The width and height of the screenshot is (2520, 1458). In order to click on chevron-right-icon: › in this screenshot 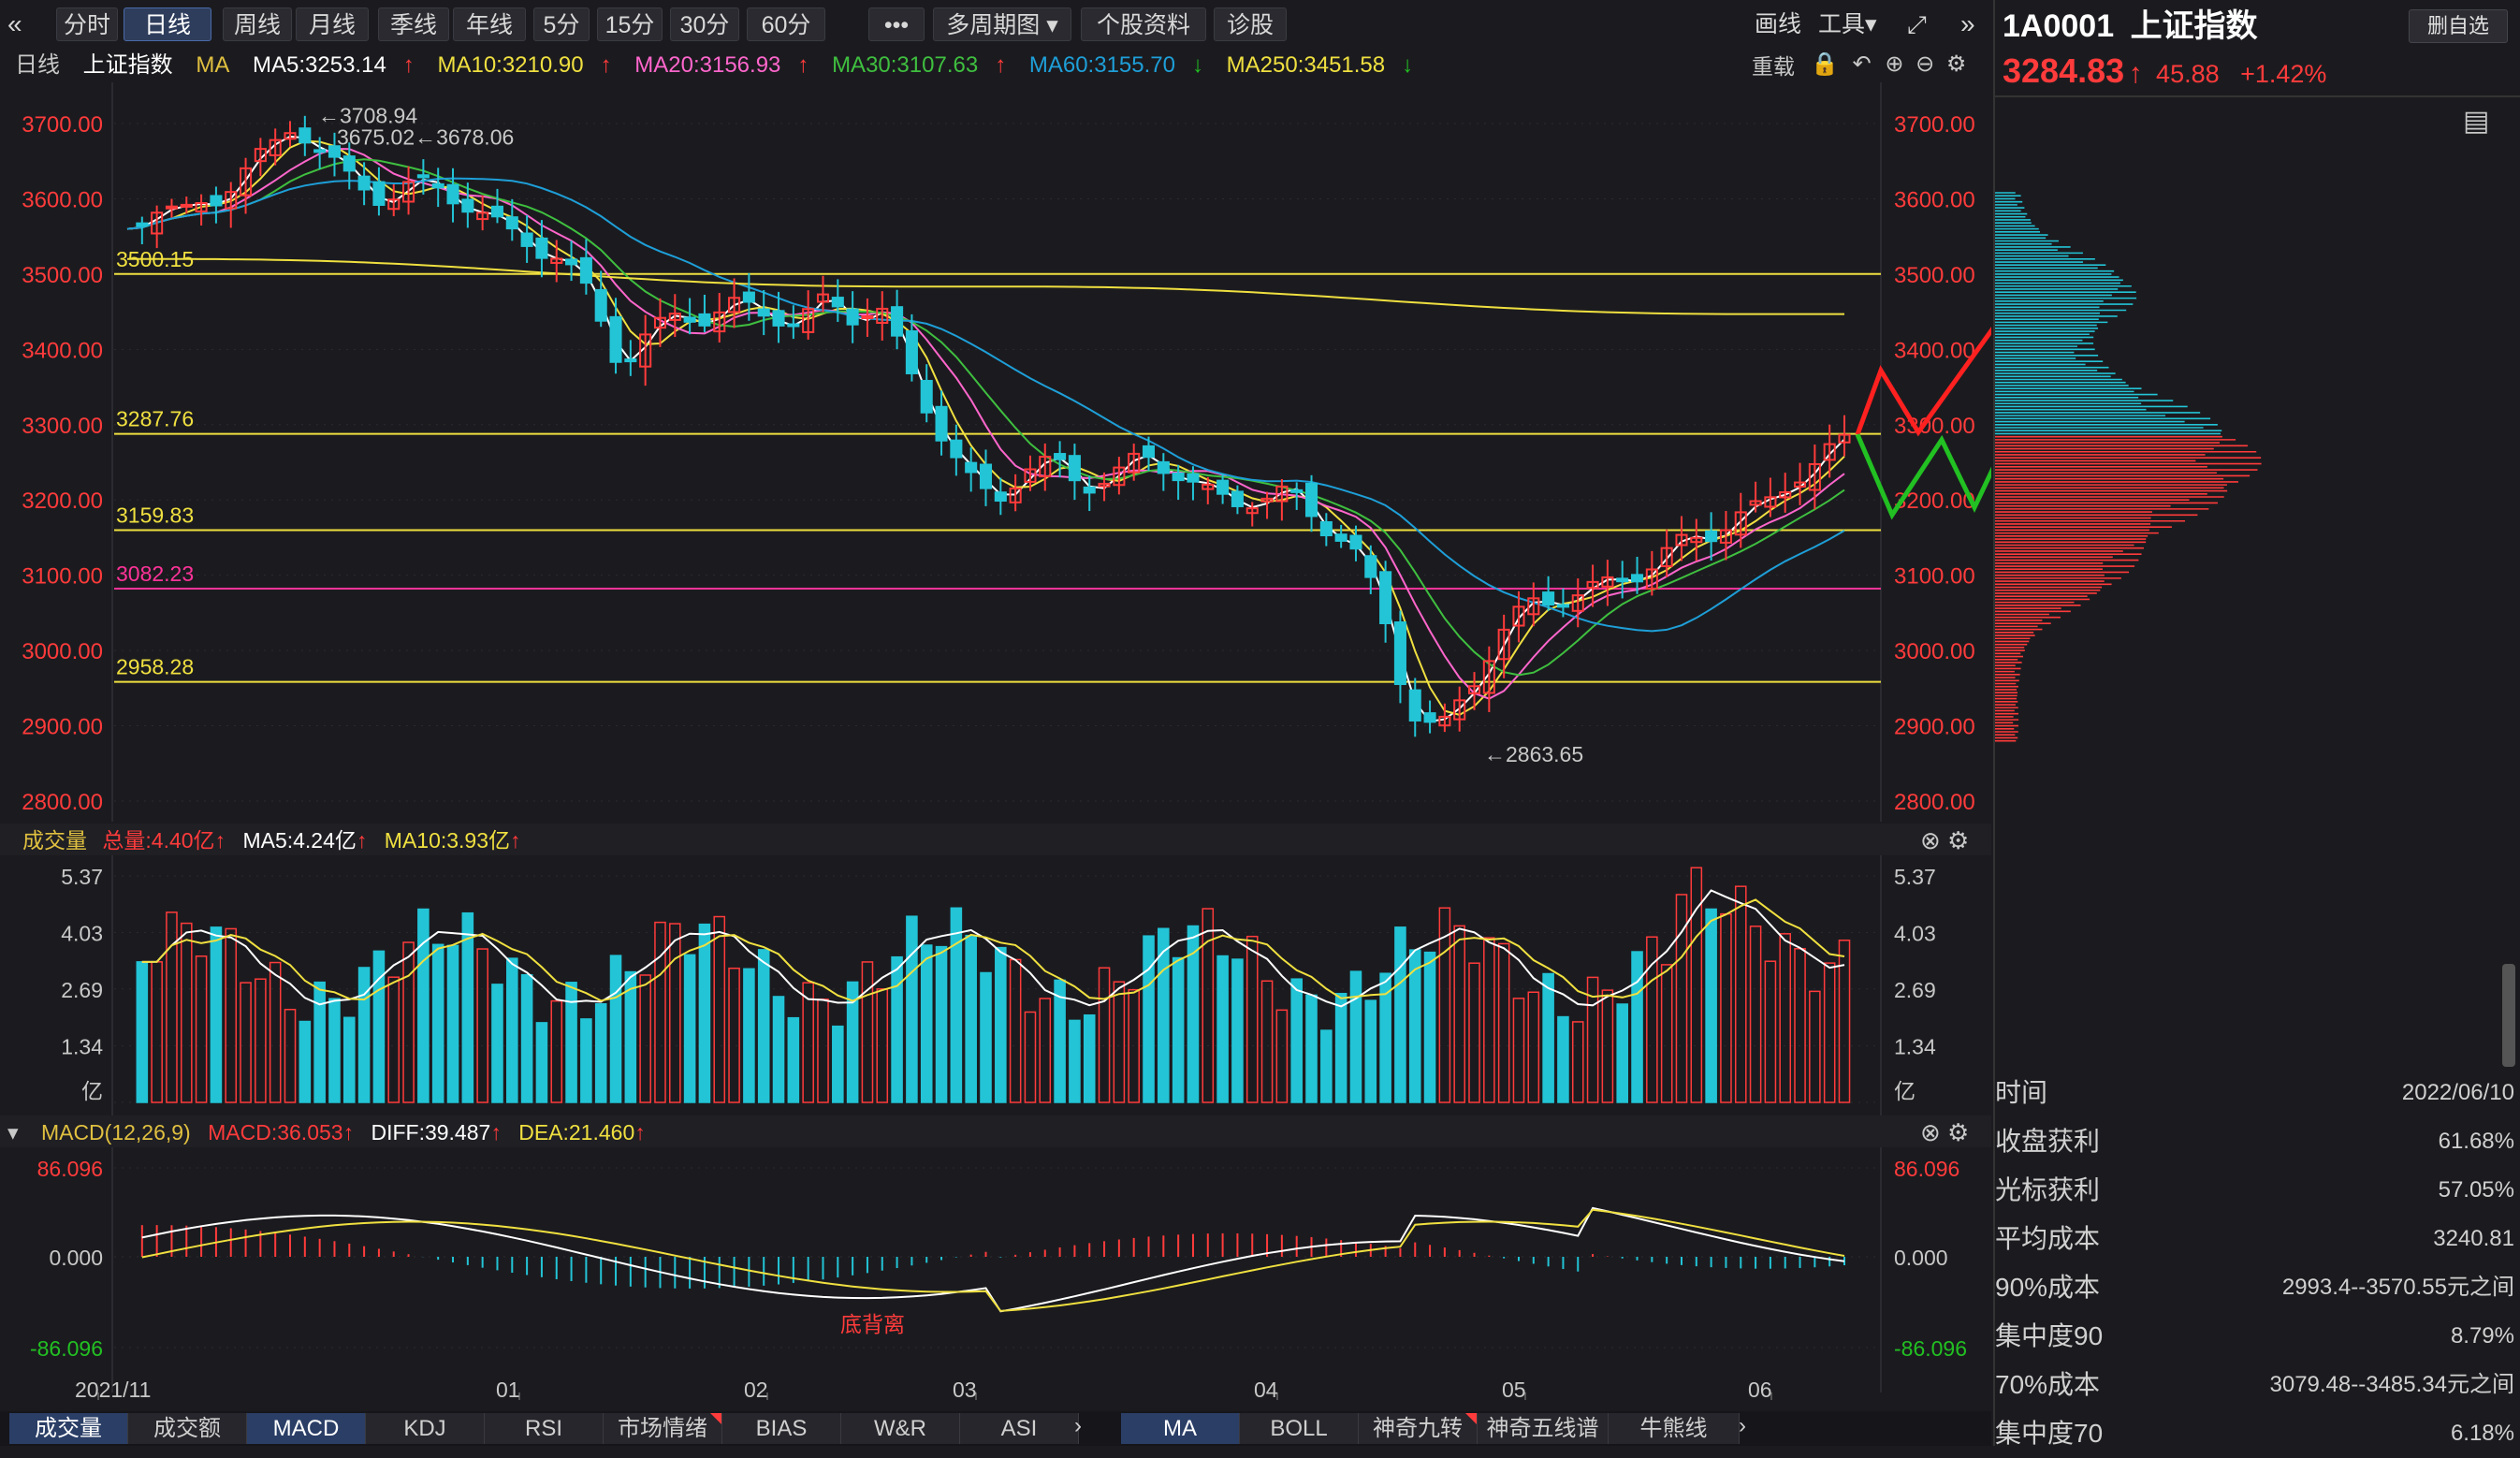, I will do `click(1078, 1425)`.